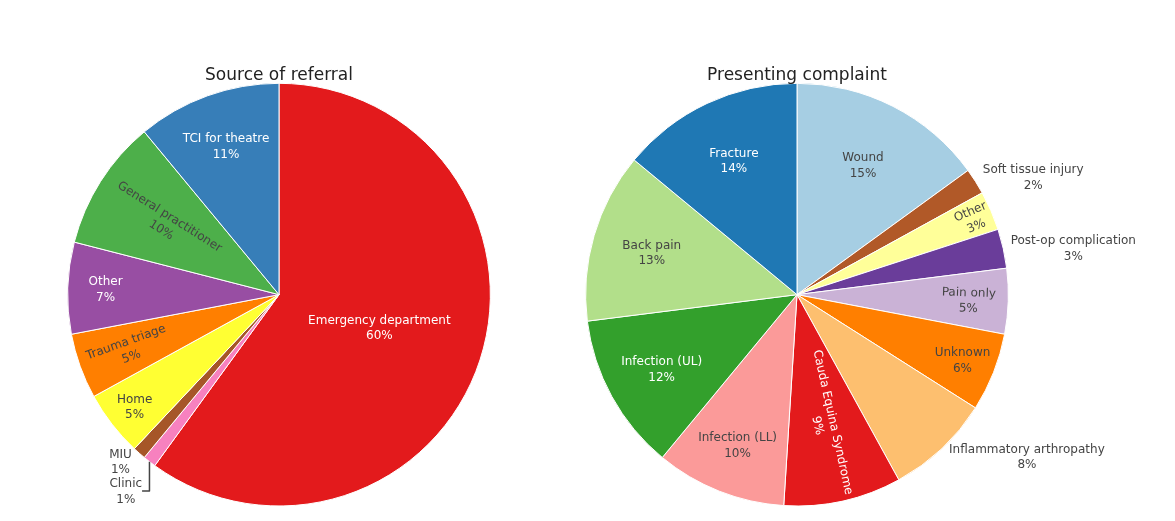 This screenshot has width=1175, height=521. Describe the element at coordinates (134, 398) in the screenshot. I see `slice-label: Home` at that location.